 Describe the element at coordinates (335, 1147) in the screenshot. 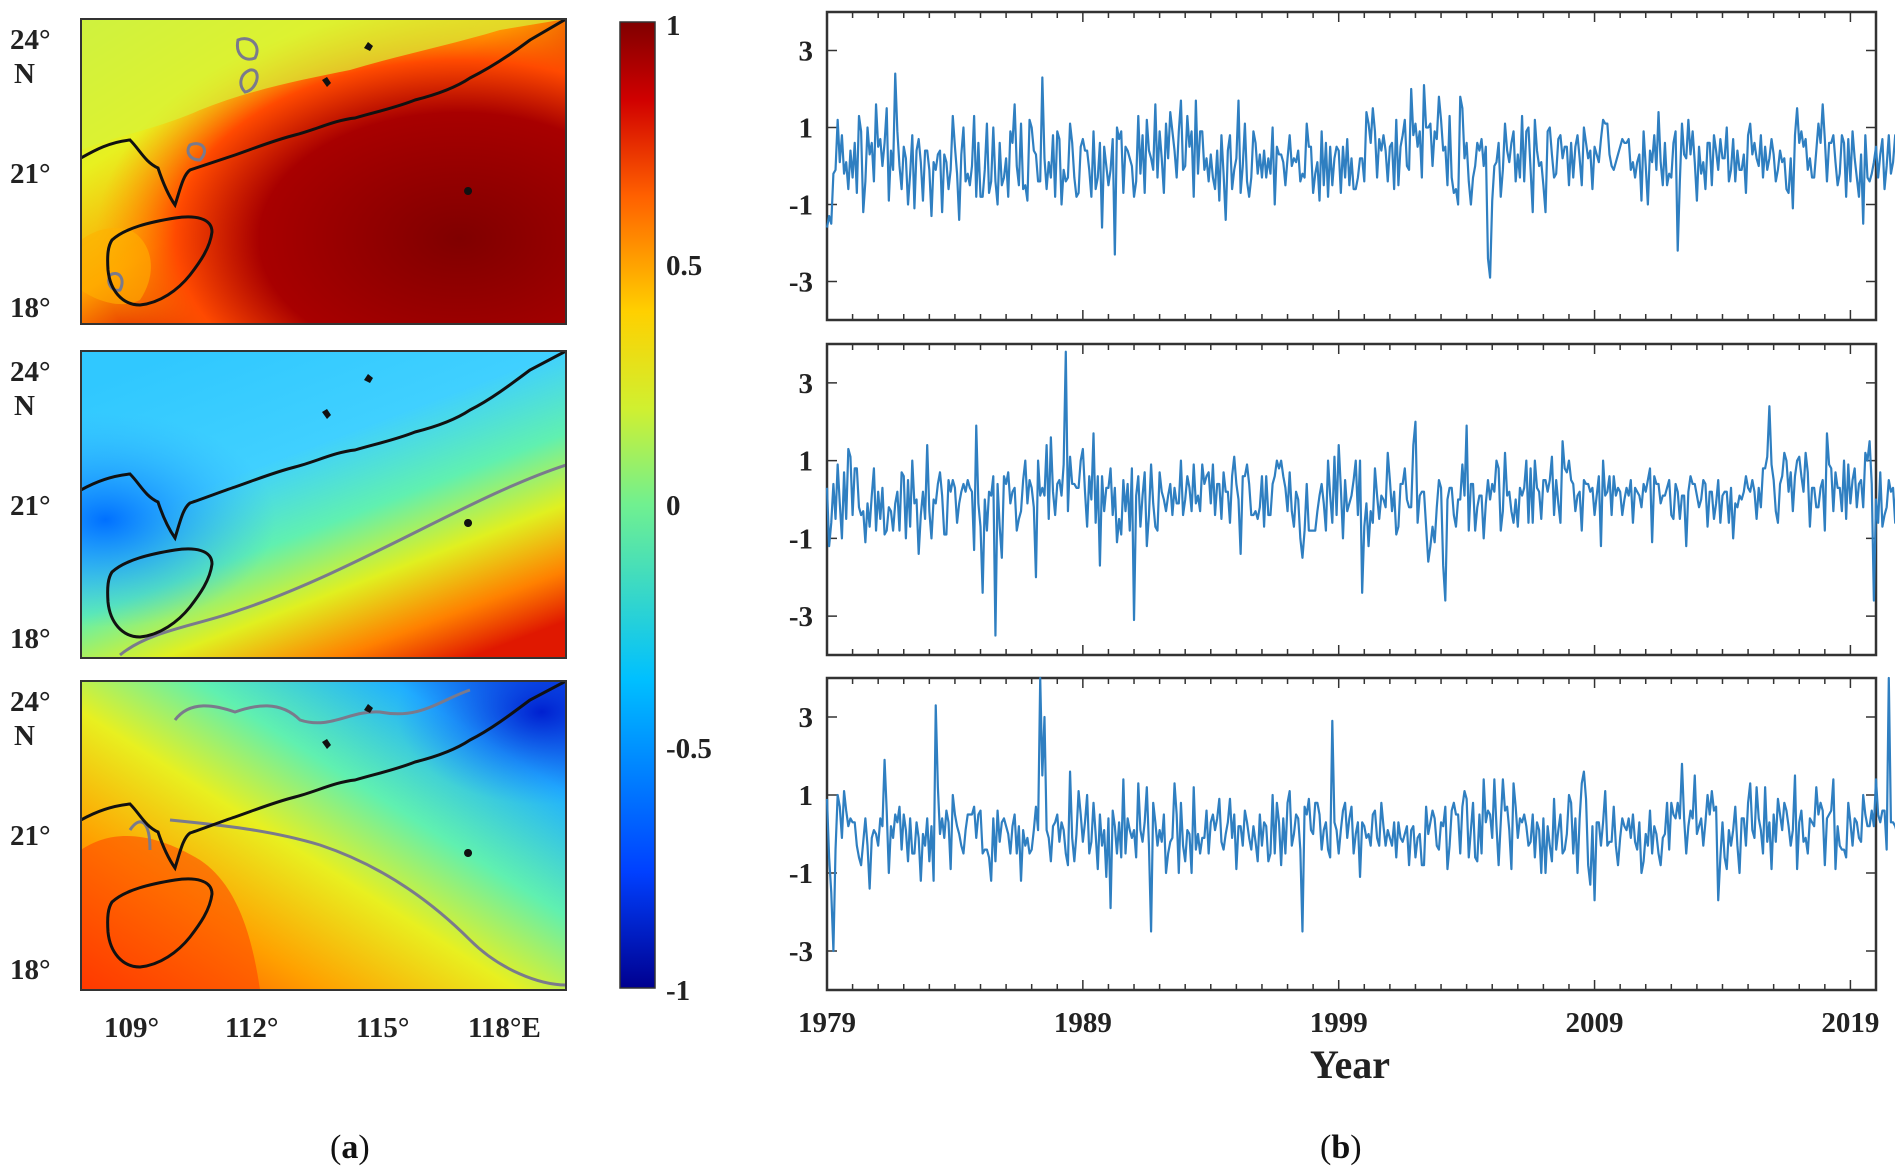

I see `caption-a-open: (` at that location.